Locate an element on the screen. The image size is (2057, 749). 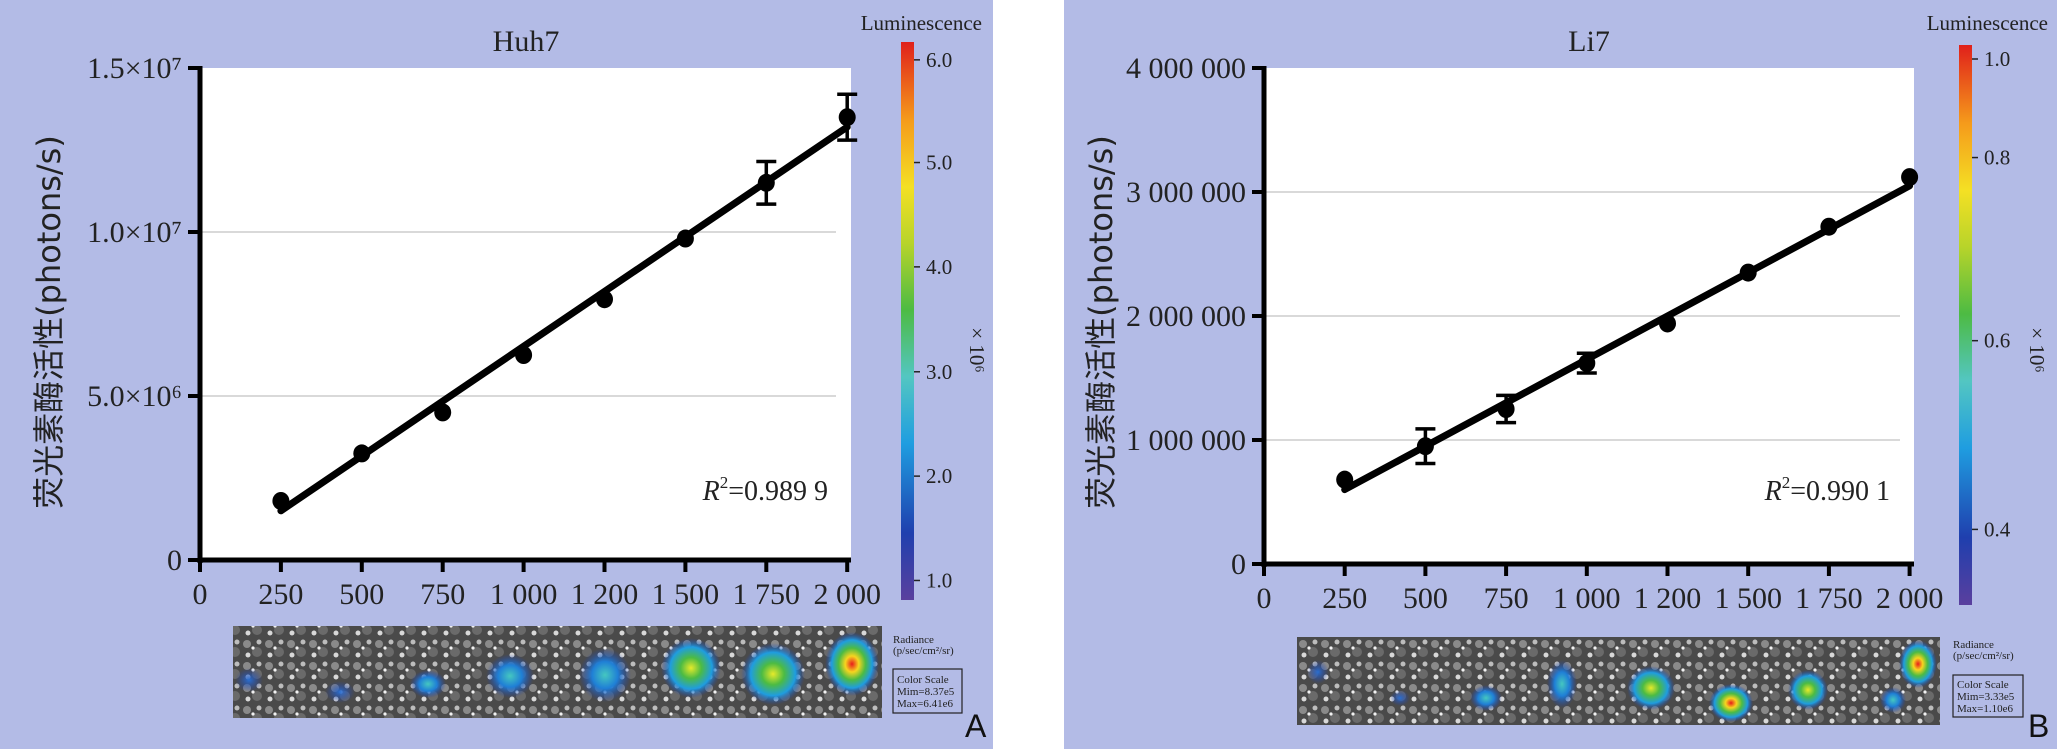
panel-b-color-scale-min: Mim=3.33e5 is located at coordinates (1986, 697).